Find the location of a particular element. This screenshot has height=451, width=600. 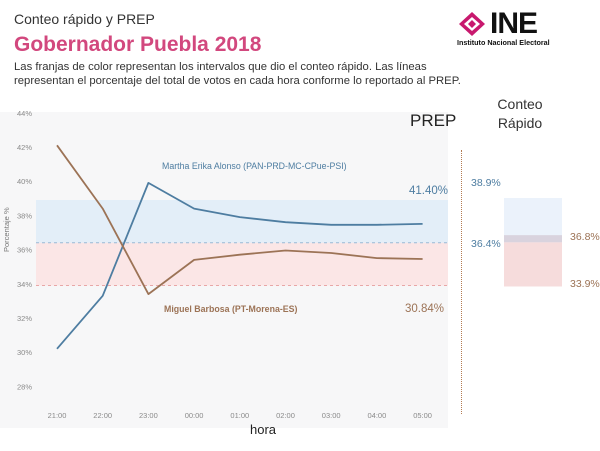

ine-logo-mark-icon is located at coordinates (472, 24).